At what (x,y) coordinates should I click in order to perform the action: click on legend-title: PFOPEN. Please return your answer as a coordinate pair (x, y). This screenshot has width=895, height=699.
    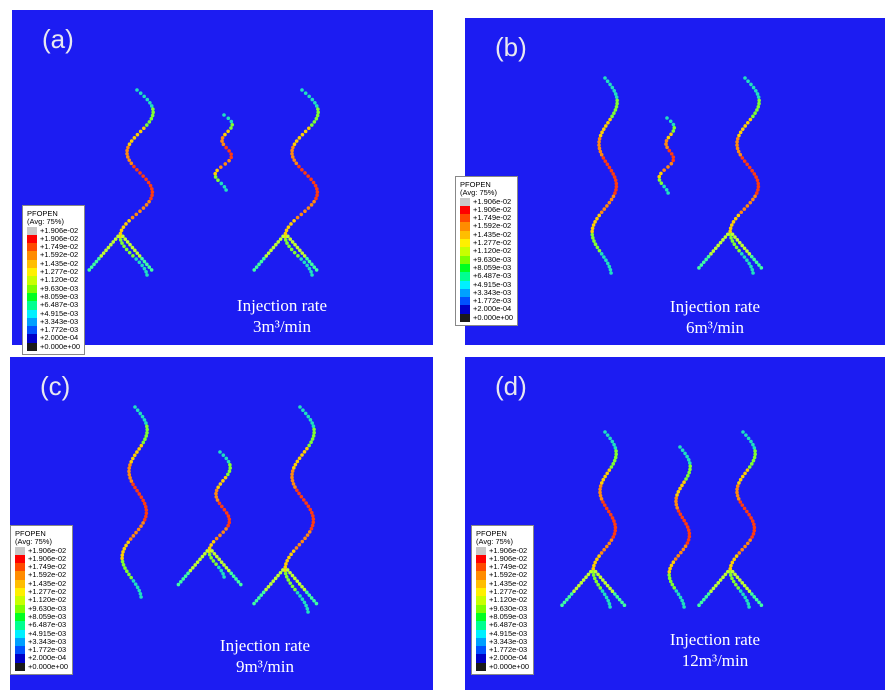
    Looking at the image, I should click on (42, 213).